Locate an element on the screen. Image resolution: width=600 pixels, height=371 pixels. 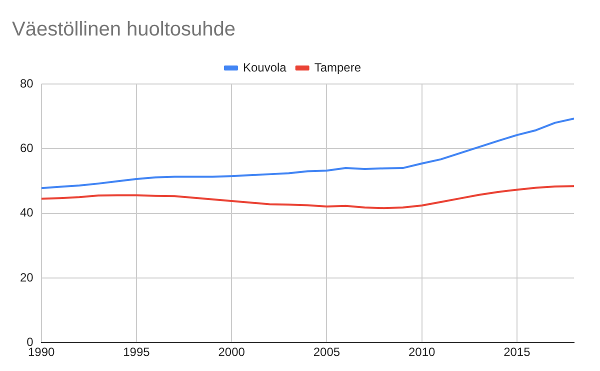
y-tick-label: 40 is located at coordinates (27, 213).